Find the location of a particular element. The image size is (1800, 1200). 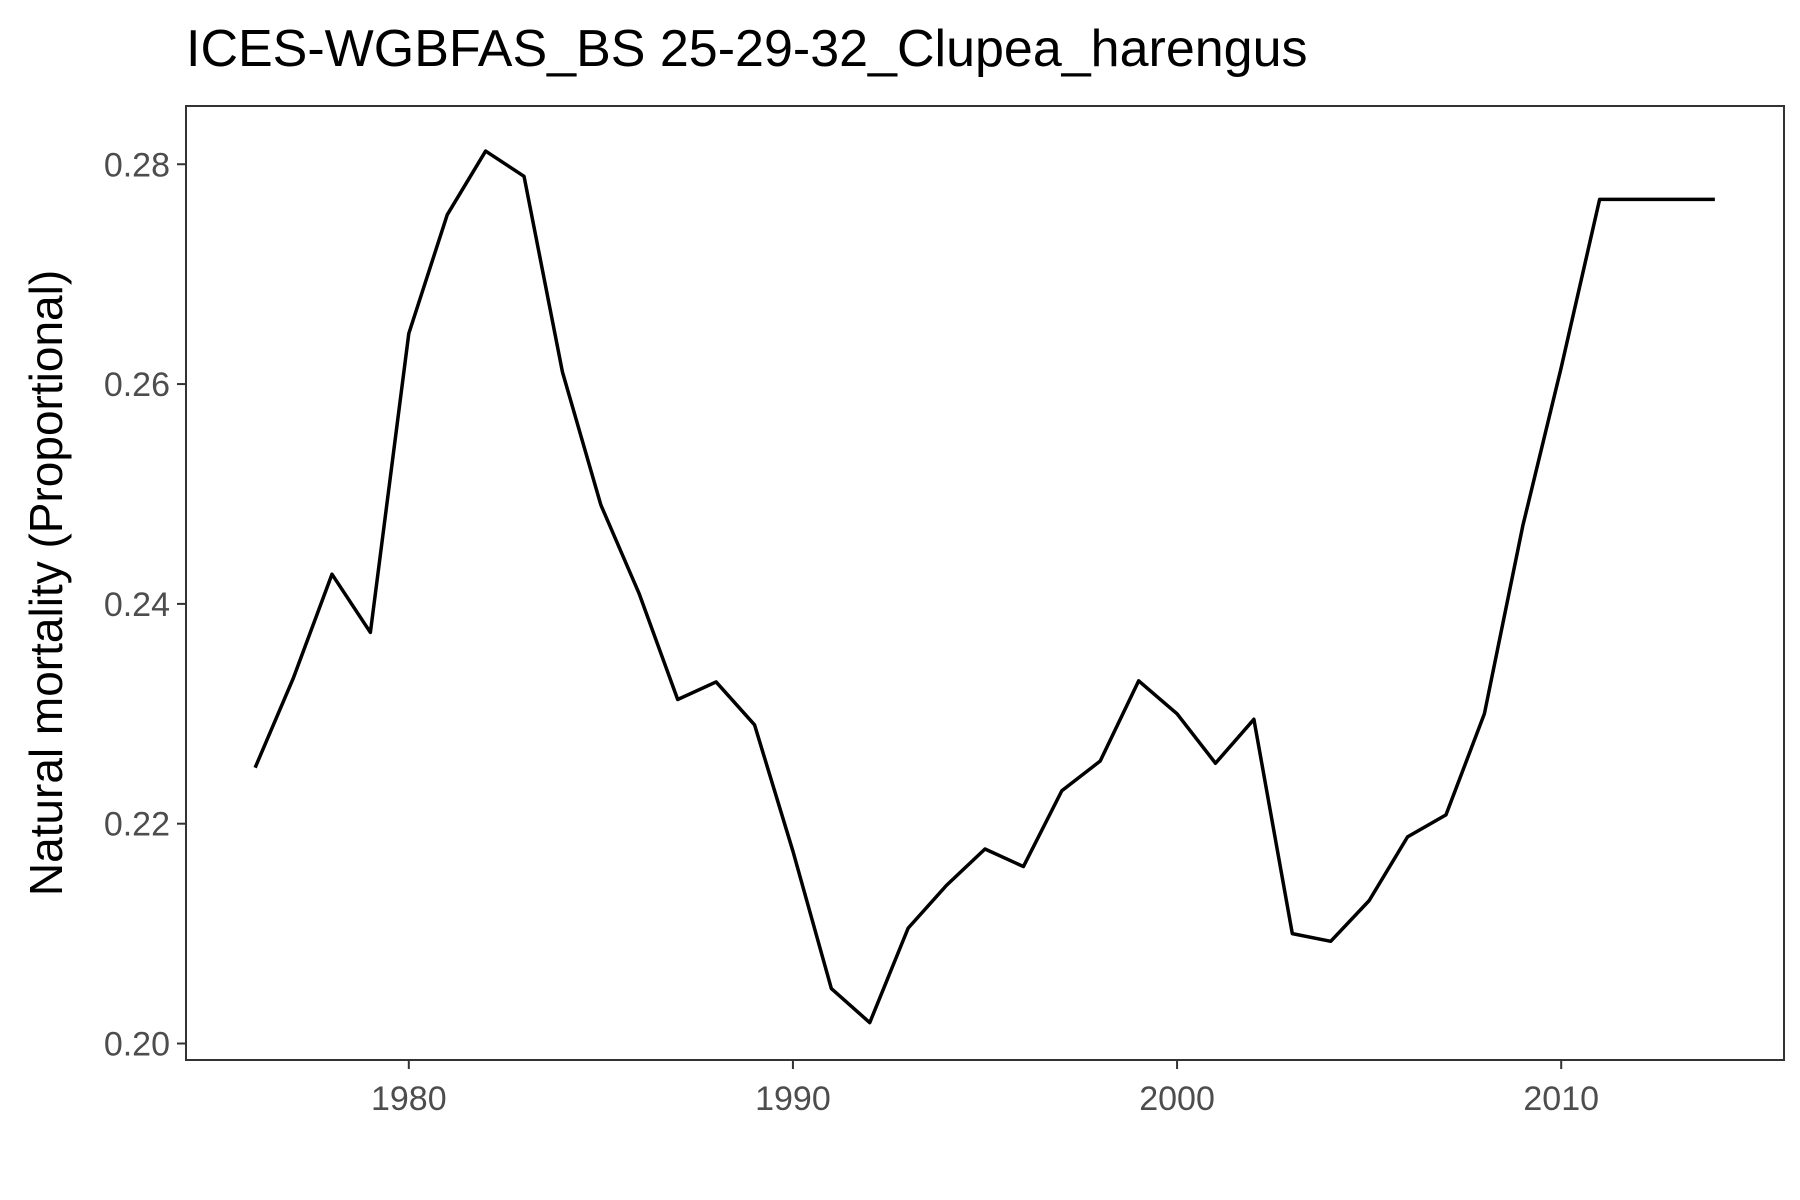

x-tick-label: 1980 is located at coordinates (409, 1099).